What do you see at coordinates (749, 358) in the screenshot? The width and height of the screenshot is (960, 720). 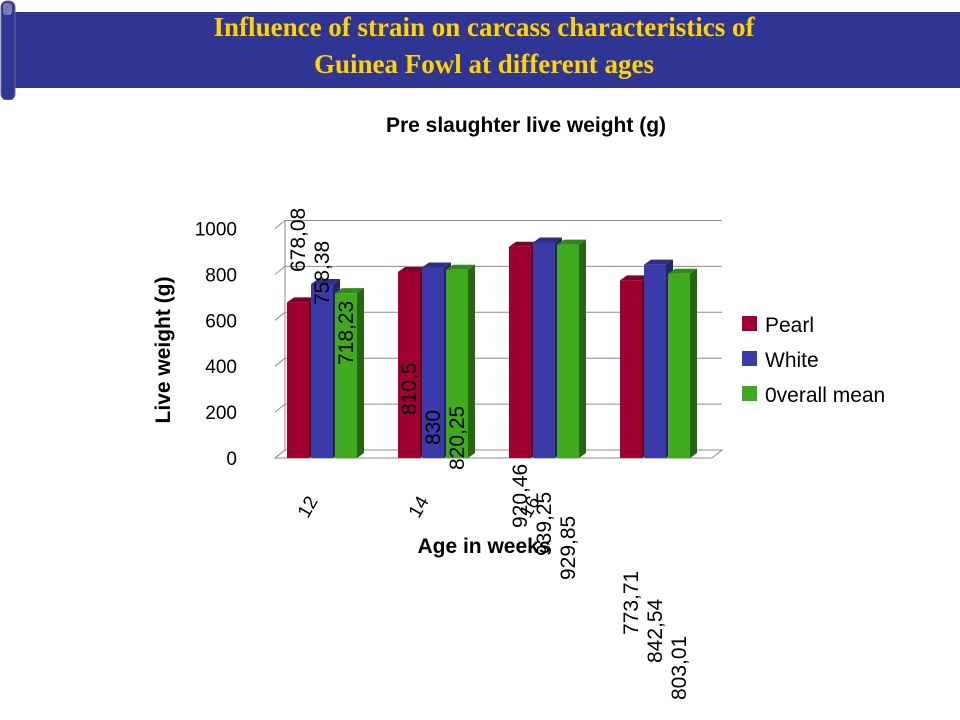 I see `legend-swatch-white` at bounding box center [749, 358].